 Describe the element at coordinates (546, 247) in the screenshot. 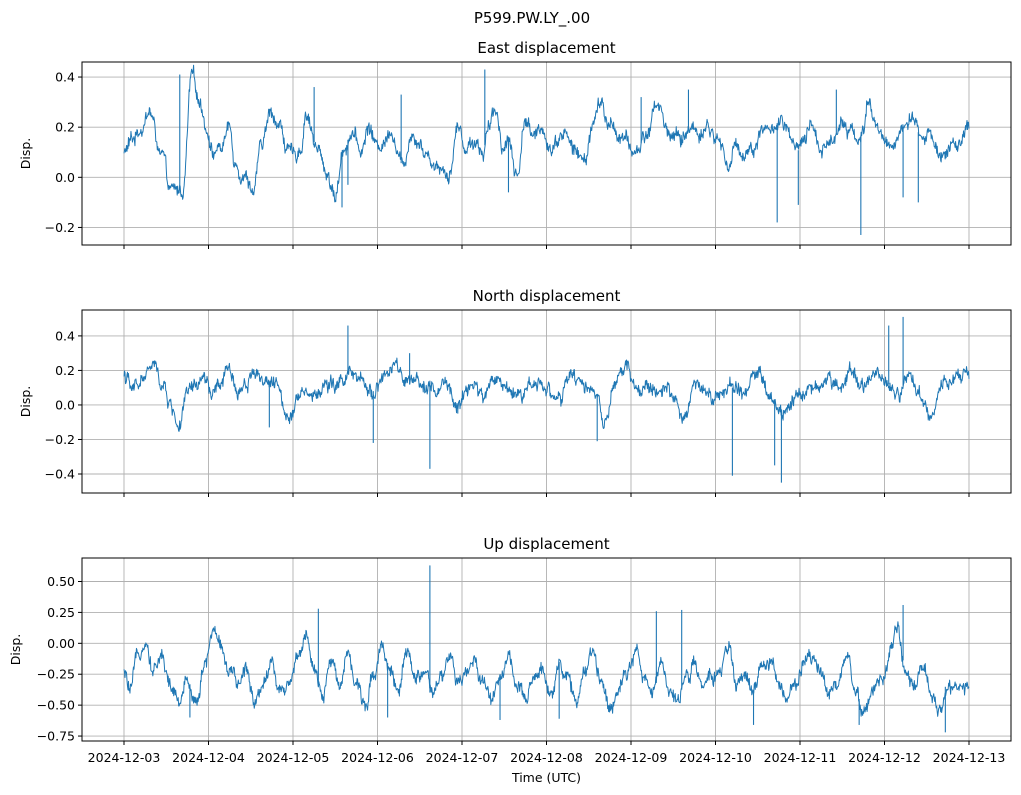

I see `east-x-ticks` at that location.